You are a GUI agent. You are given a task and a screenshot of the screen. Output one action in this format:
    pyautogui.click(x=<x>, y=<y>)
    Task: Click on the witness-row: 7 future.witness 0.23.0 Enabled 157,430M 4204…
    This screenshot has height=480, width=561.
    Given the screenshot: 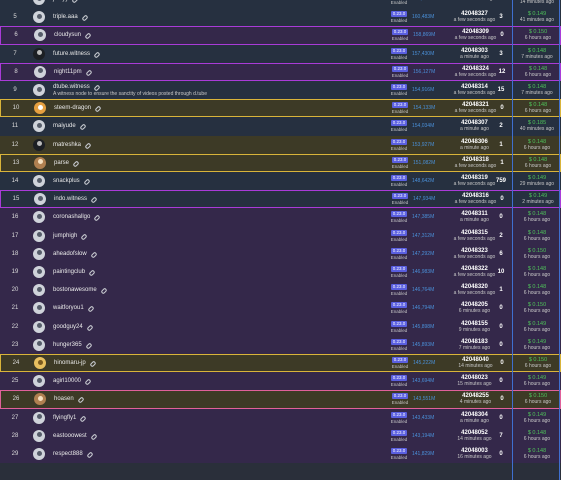 What is the action you would take?
    pyautogui.click(x=280, y=53)
    